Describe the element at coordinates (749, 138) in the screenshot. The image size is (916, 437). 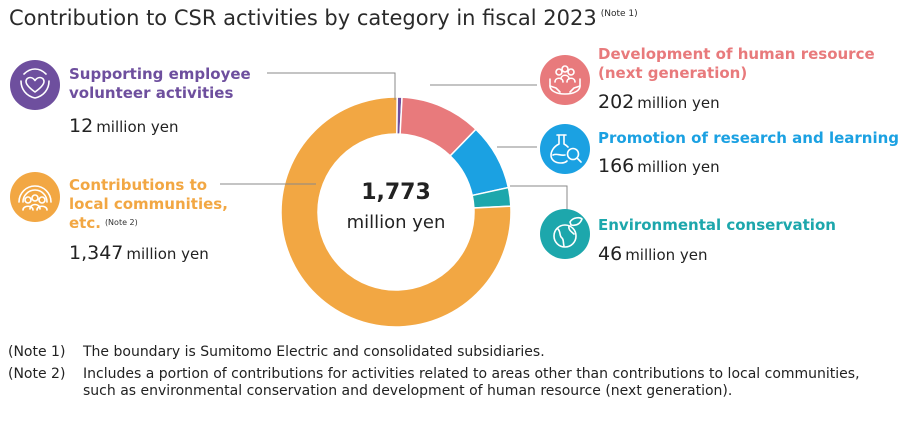
I see `label-research: Promotion of research and learning` at that location.